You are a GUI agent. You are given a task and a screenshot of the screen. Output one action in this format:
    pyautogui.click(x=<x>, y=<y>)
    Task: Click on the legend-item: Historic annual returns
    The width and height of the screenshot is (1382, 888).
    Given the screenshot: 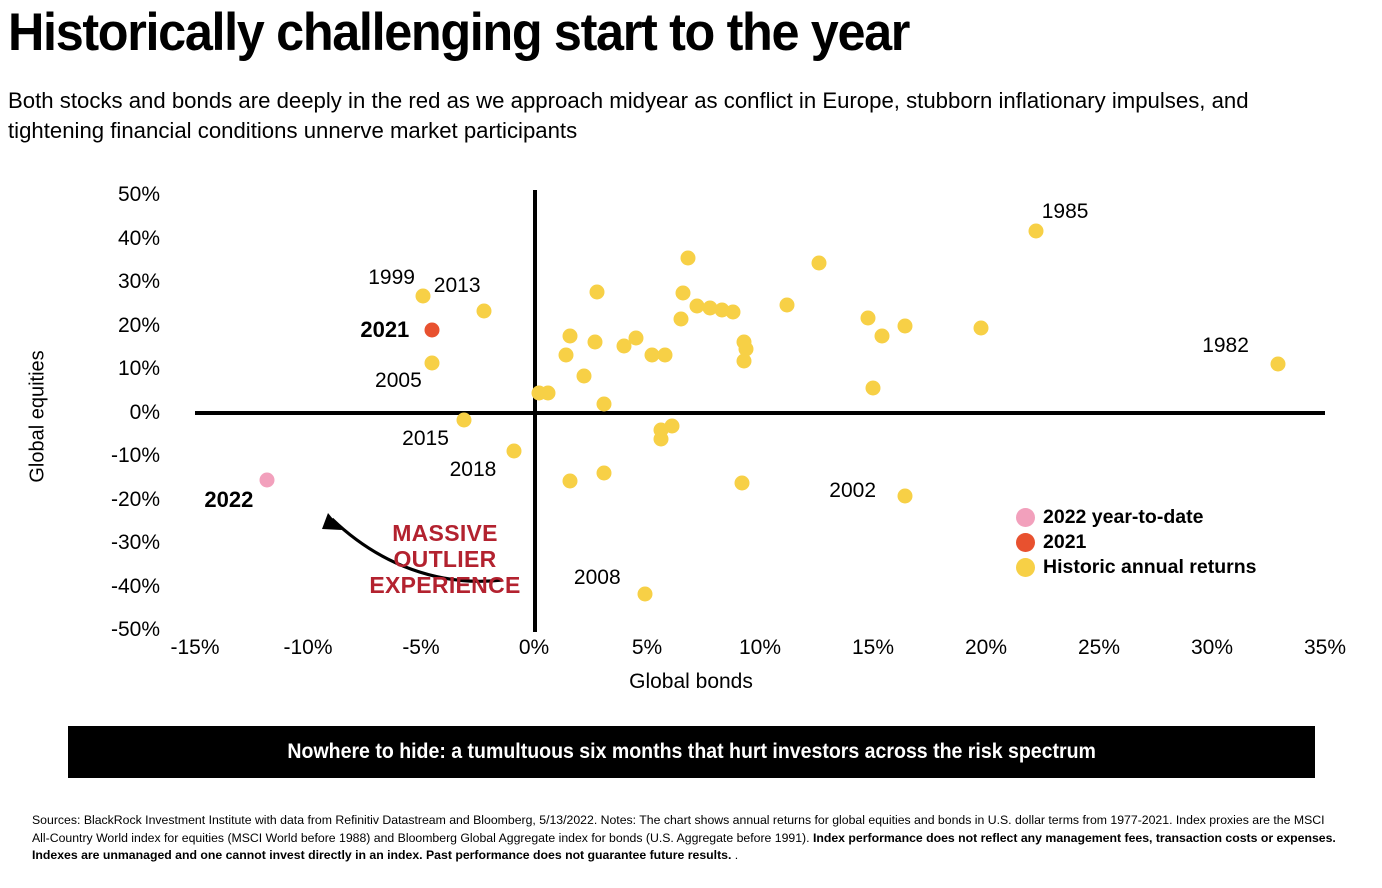 What is the action you would take?
    pyautogui.click(x=1136, y=567)
    